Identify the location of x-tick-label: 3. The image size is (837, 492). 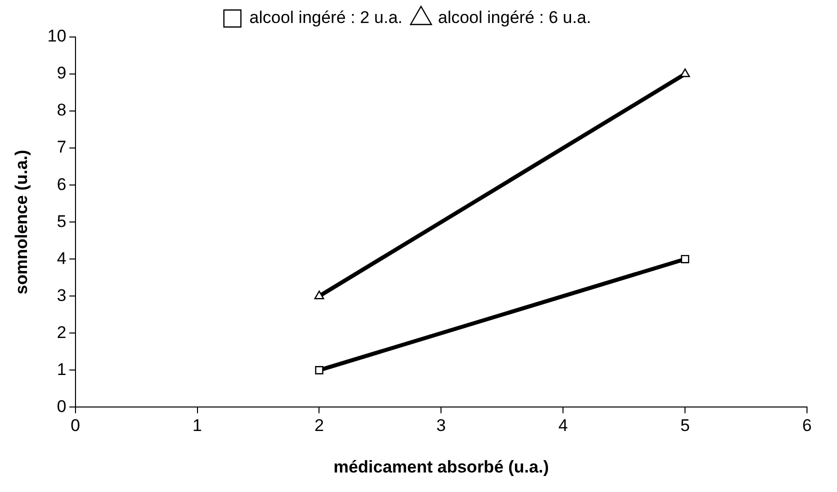
(441, 426).